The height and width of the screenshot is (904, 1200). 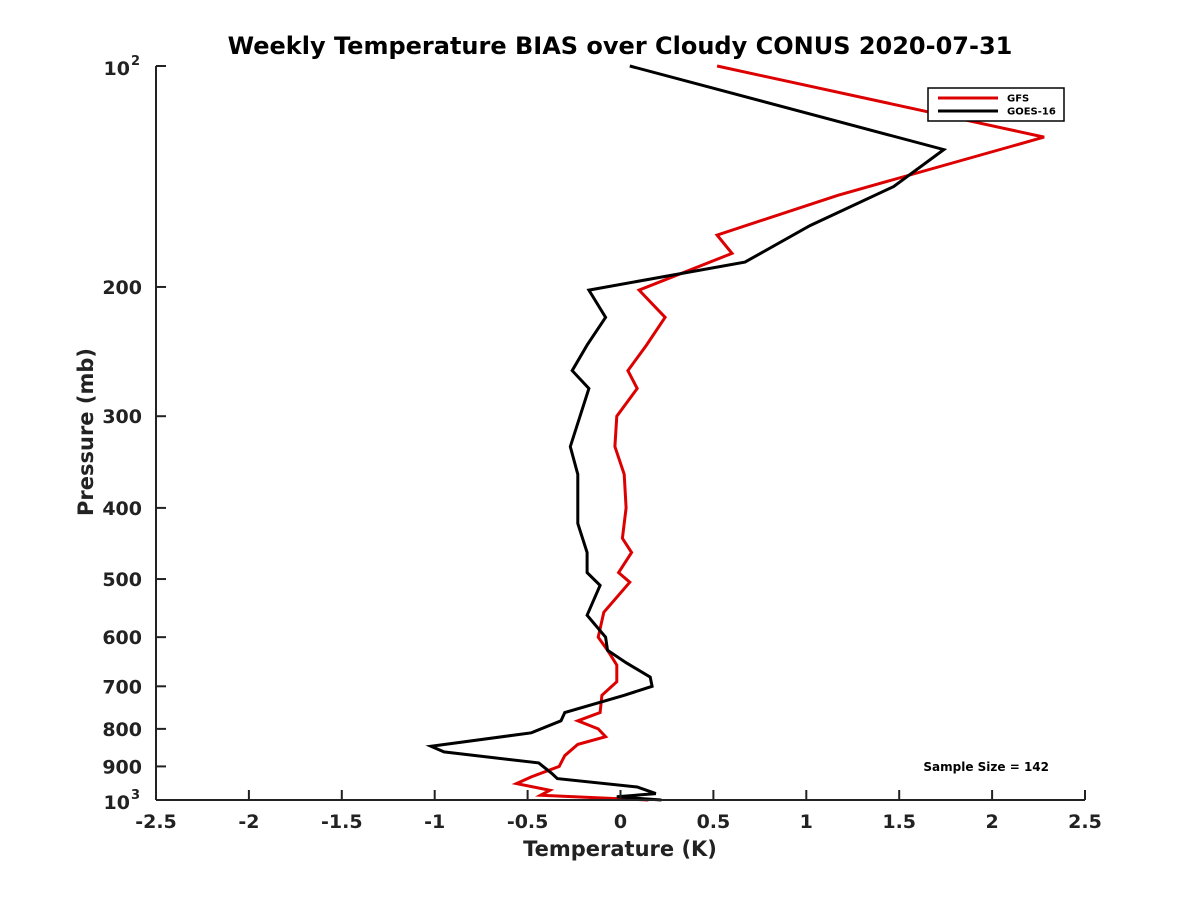 What do you see at coordinates (122, 730) in the screenshot?
I see `y-tick-label: 800` at bounding box center [122, 730].